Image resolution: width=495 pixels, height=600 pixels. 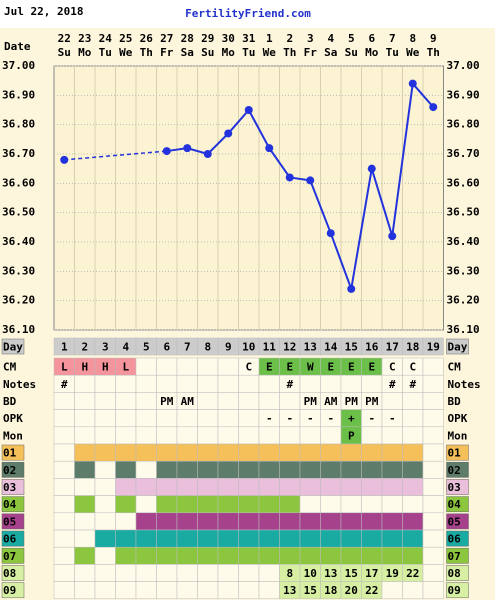 I want to click on y-tick-label: 36.40, so click(x=18, y=241).